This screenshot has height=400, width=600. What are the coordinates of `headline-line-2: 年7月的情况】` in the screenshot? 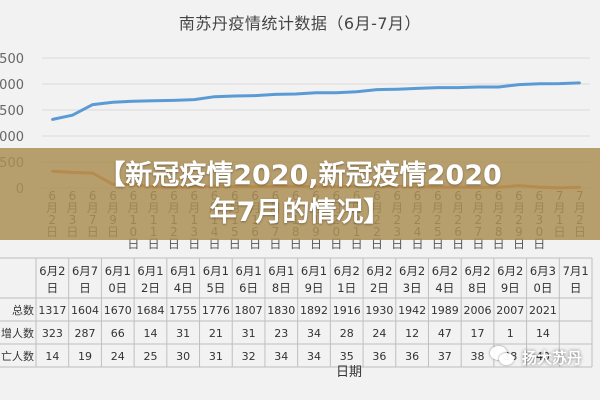 It's located at (300, 212).